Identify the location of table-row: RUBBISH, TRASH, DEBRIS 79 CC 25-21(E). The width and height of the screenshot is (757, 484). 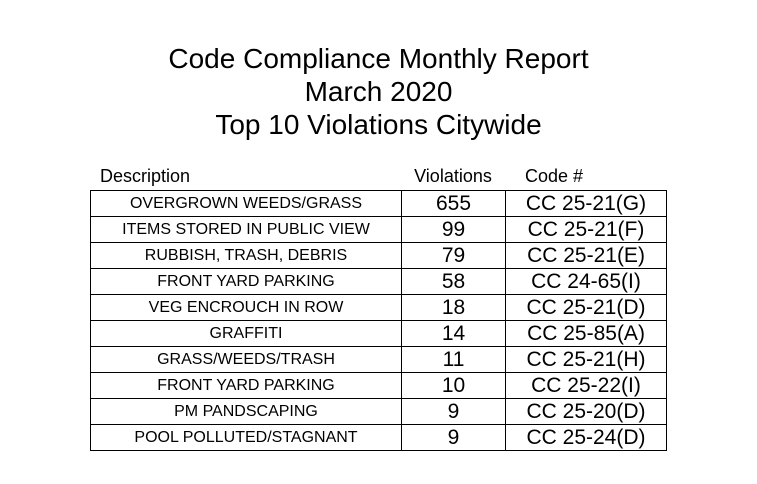
(378, 255).